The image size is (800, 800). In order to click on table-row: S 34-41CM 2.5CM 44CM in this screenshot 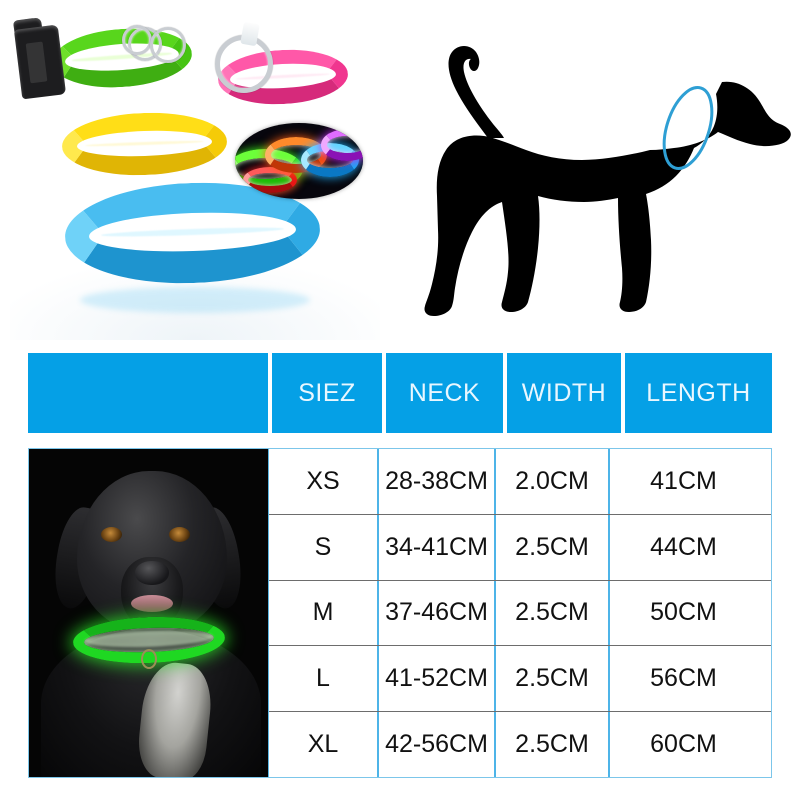, I will do `click(520, 547)`.